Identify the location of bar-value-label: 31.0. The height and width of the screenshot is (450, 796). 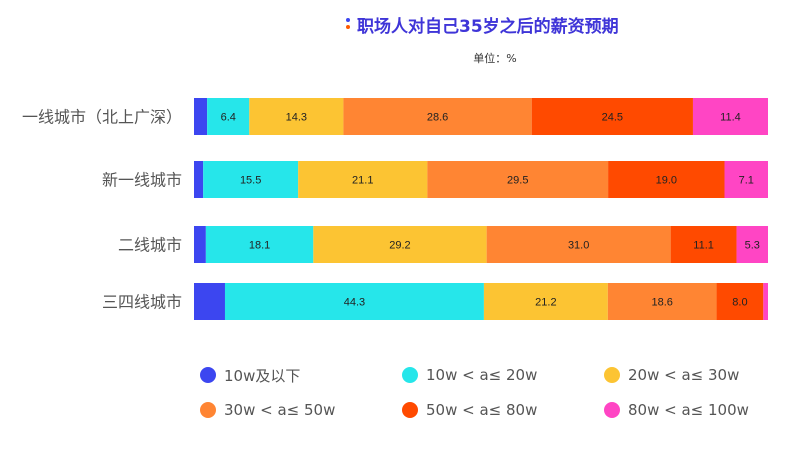
(578, 246).